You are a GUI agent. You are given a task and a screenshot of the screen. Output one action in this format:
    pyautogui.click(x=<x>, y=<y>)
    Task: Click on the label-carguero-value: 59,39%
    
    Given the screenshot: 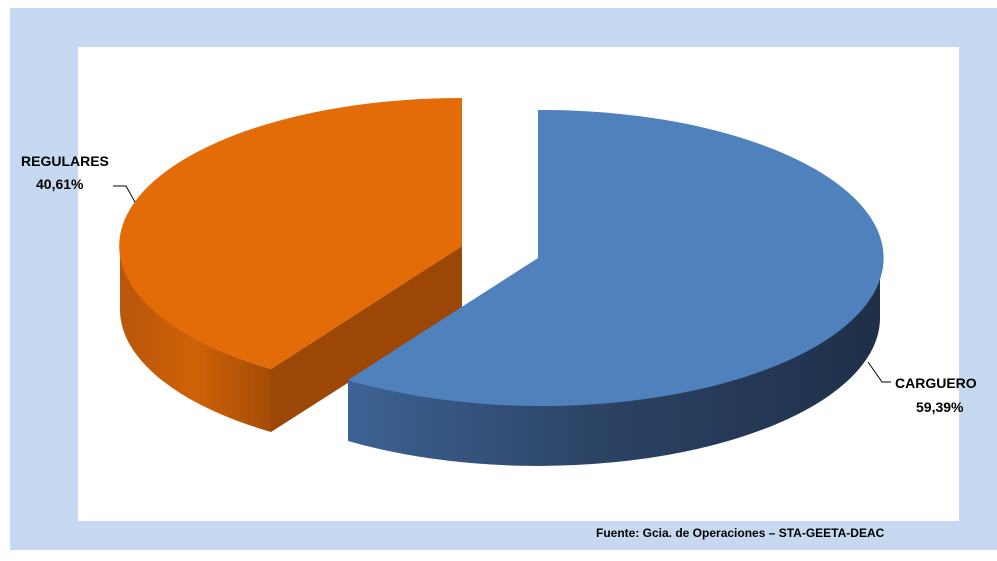 What is the action you would take?
    pyautogui.click(x=940, y=407)
    